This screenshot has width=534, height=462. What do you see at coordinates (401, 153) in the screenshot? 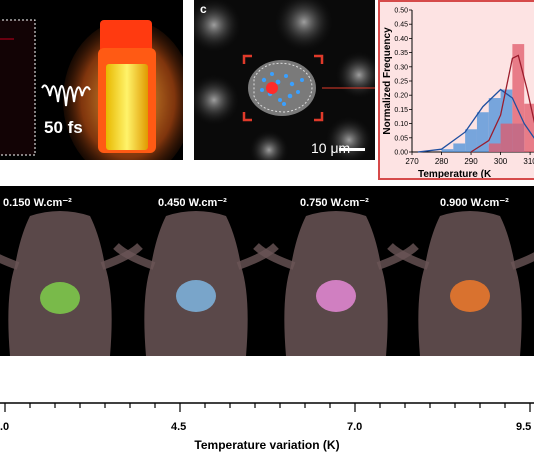
I see `chart-y-tick-label: 0.00` at bounding box center [401, 153].